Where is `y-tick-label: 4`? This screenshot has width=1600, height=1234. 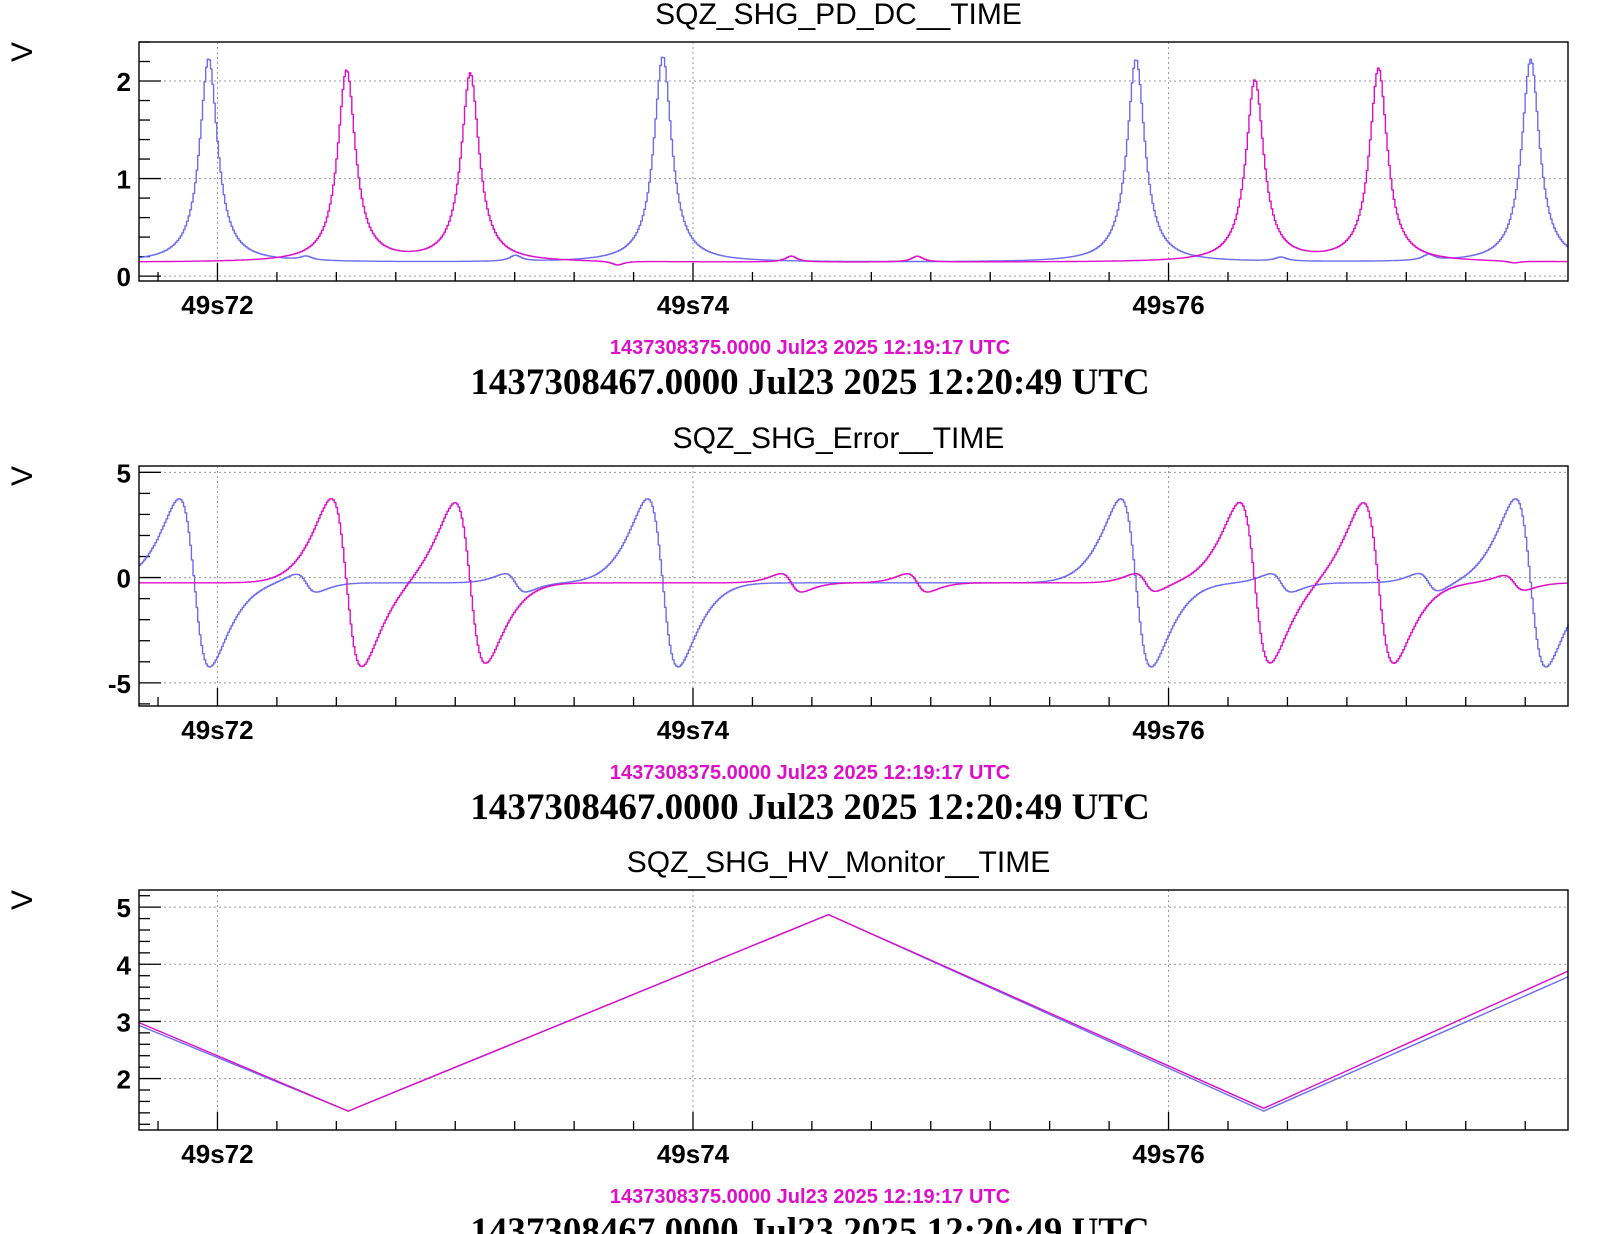
y-tick-label: 4 is located at coordinates (124, 965).